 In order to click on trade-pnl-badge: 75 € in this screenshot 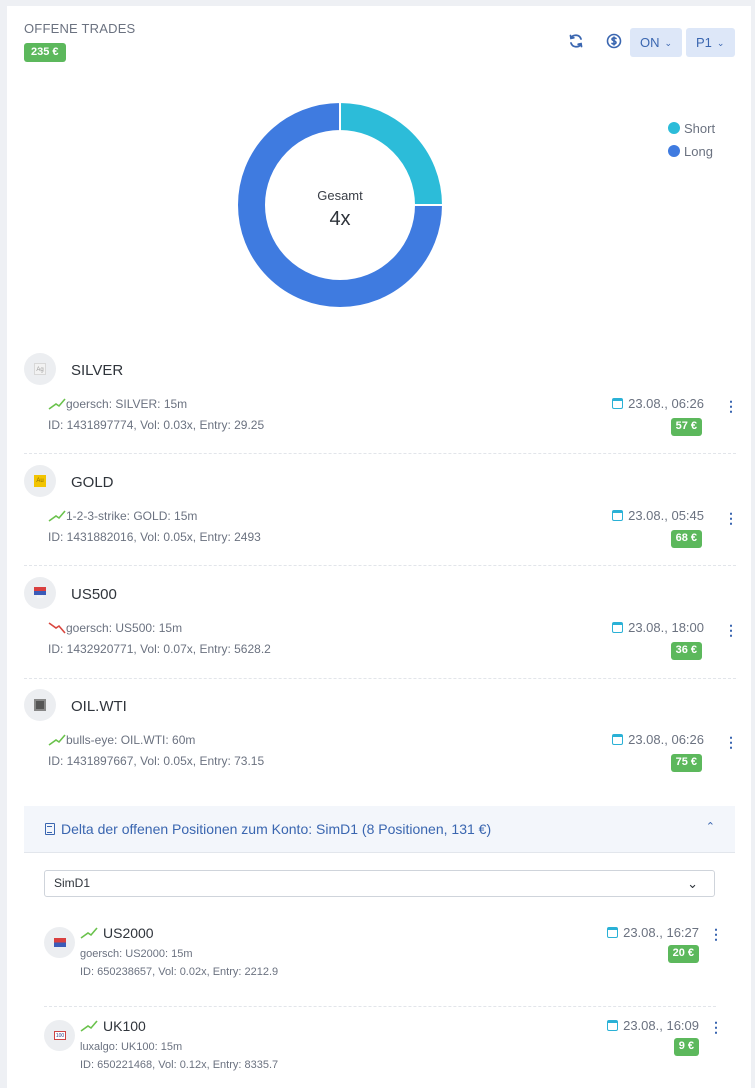, I will do `click(686, 763)`.